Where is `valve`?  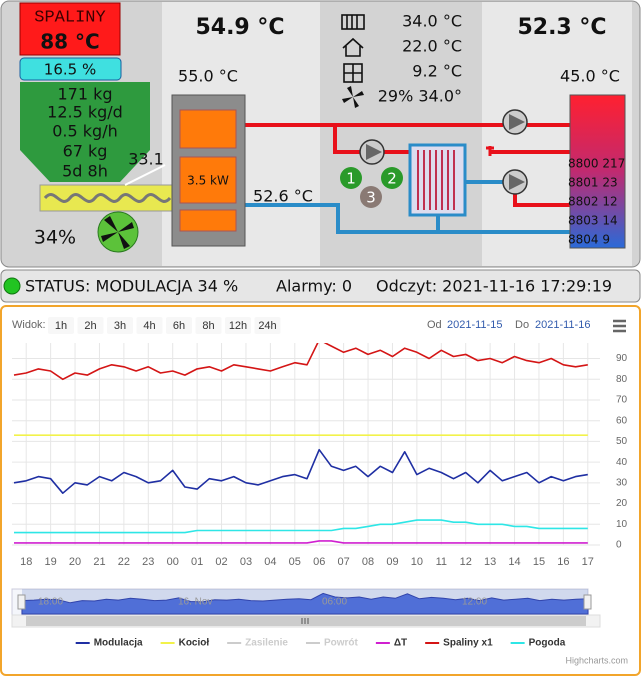
valve is located at coordinates (490, 151).